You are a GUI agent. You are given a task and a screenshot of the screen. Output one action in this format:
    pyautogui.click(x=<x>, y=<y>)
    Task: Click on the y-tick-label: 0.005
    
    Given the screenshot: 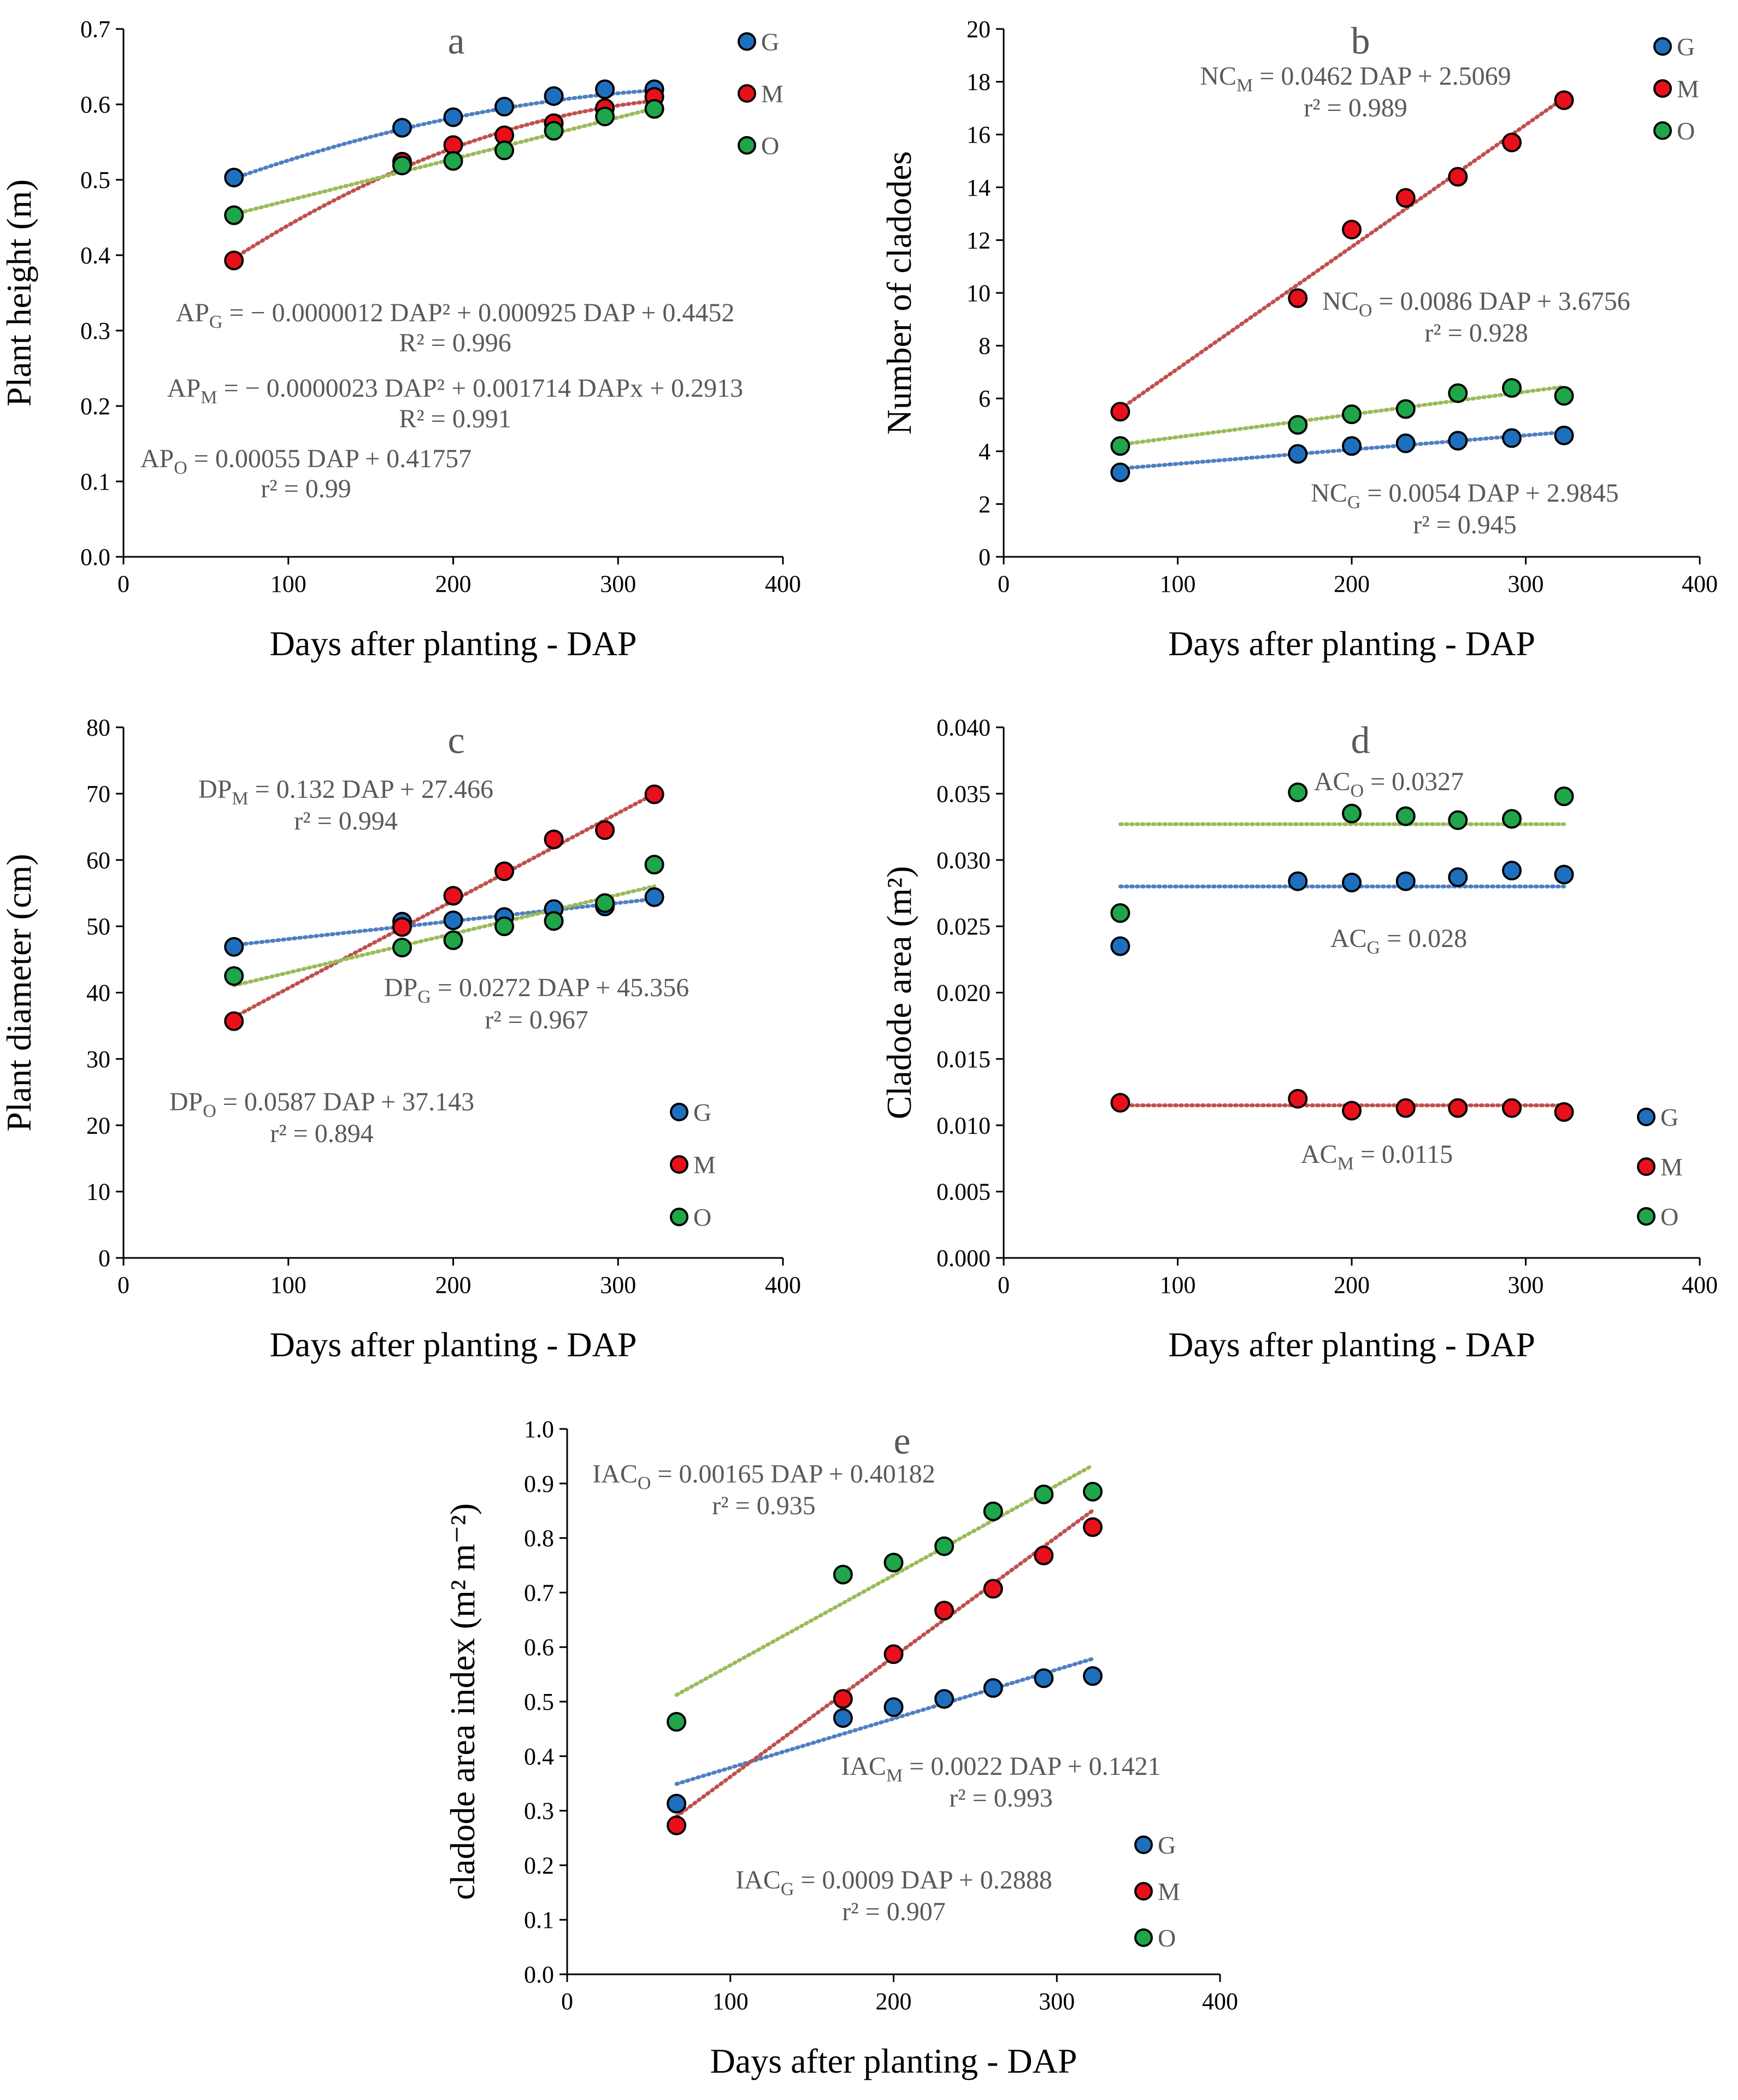 What is the action you would take?
    pyautogui.click(x=963, y=1192)
    